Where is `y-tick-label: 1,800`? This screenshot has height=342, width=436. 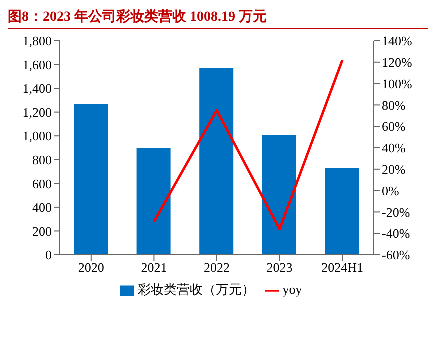 y-tick-label: 1,800 is located at coordinates (37, 41).